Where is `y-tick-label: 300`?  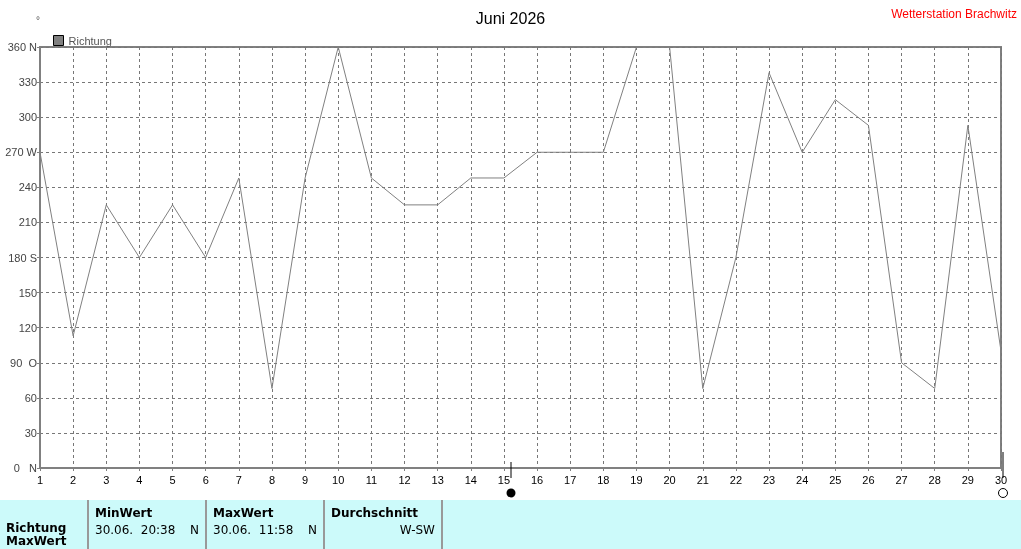 y-tick-label: 300 is located at coordinates (27, 117).